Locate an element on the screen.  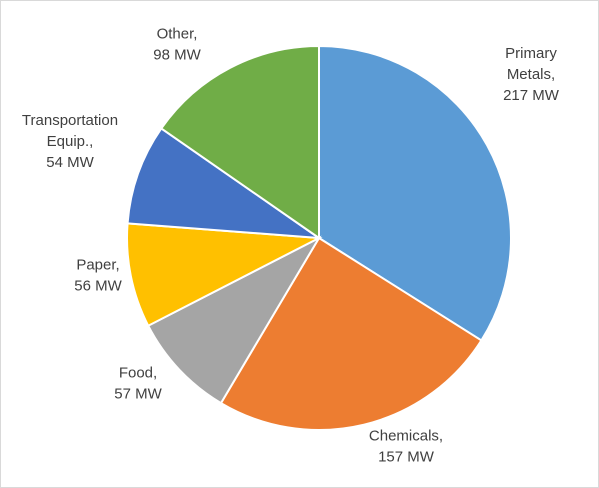
data-label-line: 54 MW is located at coordinates (70, 162).